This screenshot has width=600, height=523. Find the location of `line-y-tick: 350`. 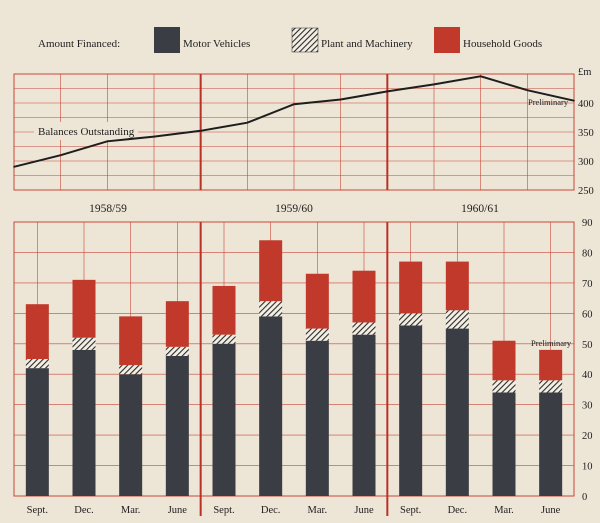

line-y-tick: 350 is located at coordinates (586, 133).